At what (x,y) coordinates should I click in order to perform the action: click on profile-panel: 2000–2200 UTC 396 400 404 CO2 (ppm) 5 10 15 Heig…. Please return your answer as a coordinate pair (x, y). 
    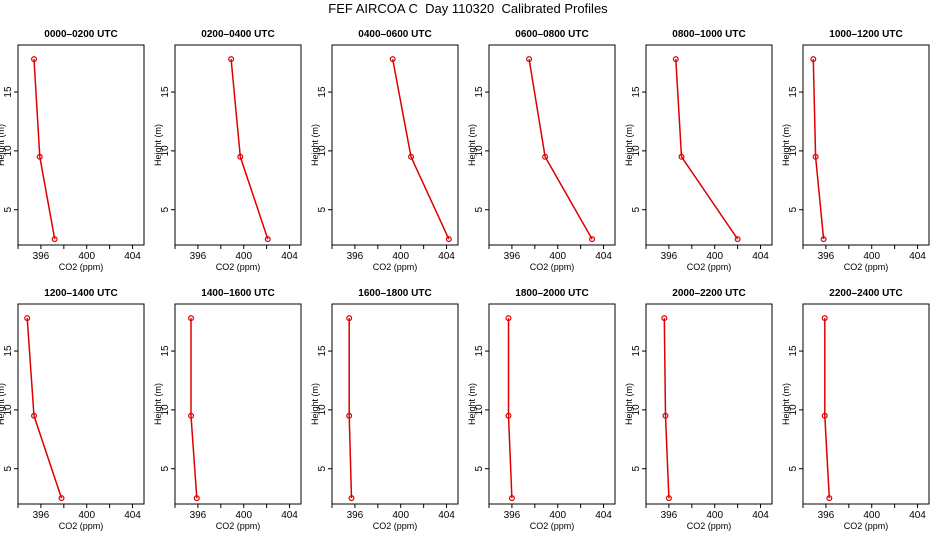
    Looking at the image, I should click on (698, 409).